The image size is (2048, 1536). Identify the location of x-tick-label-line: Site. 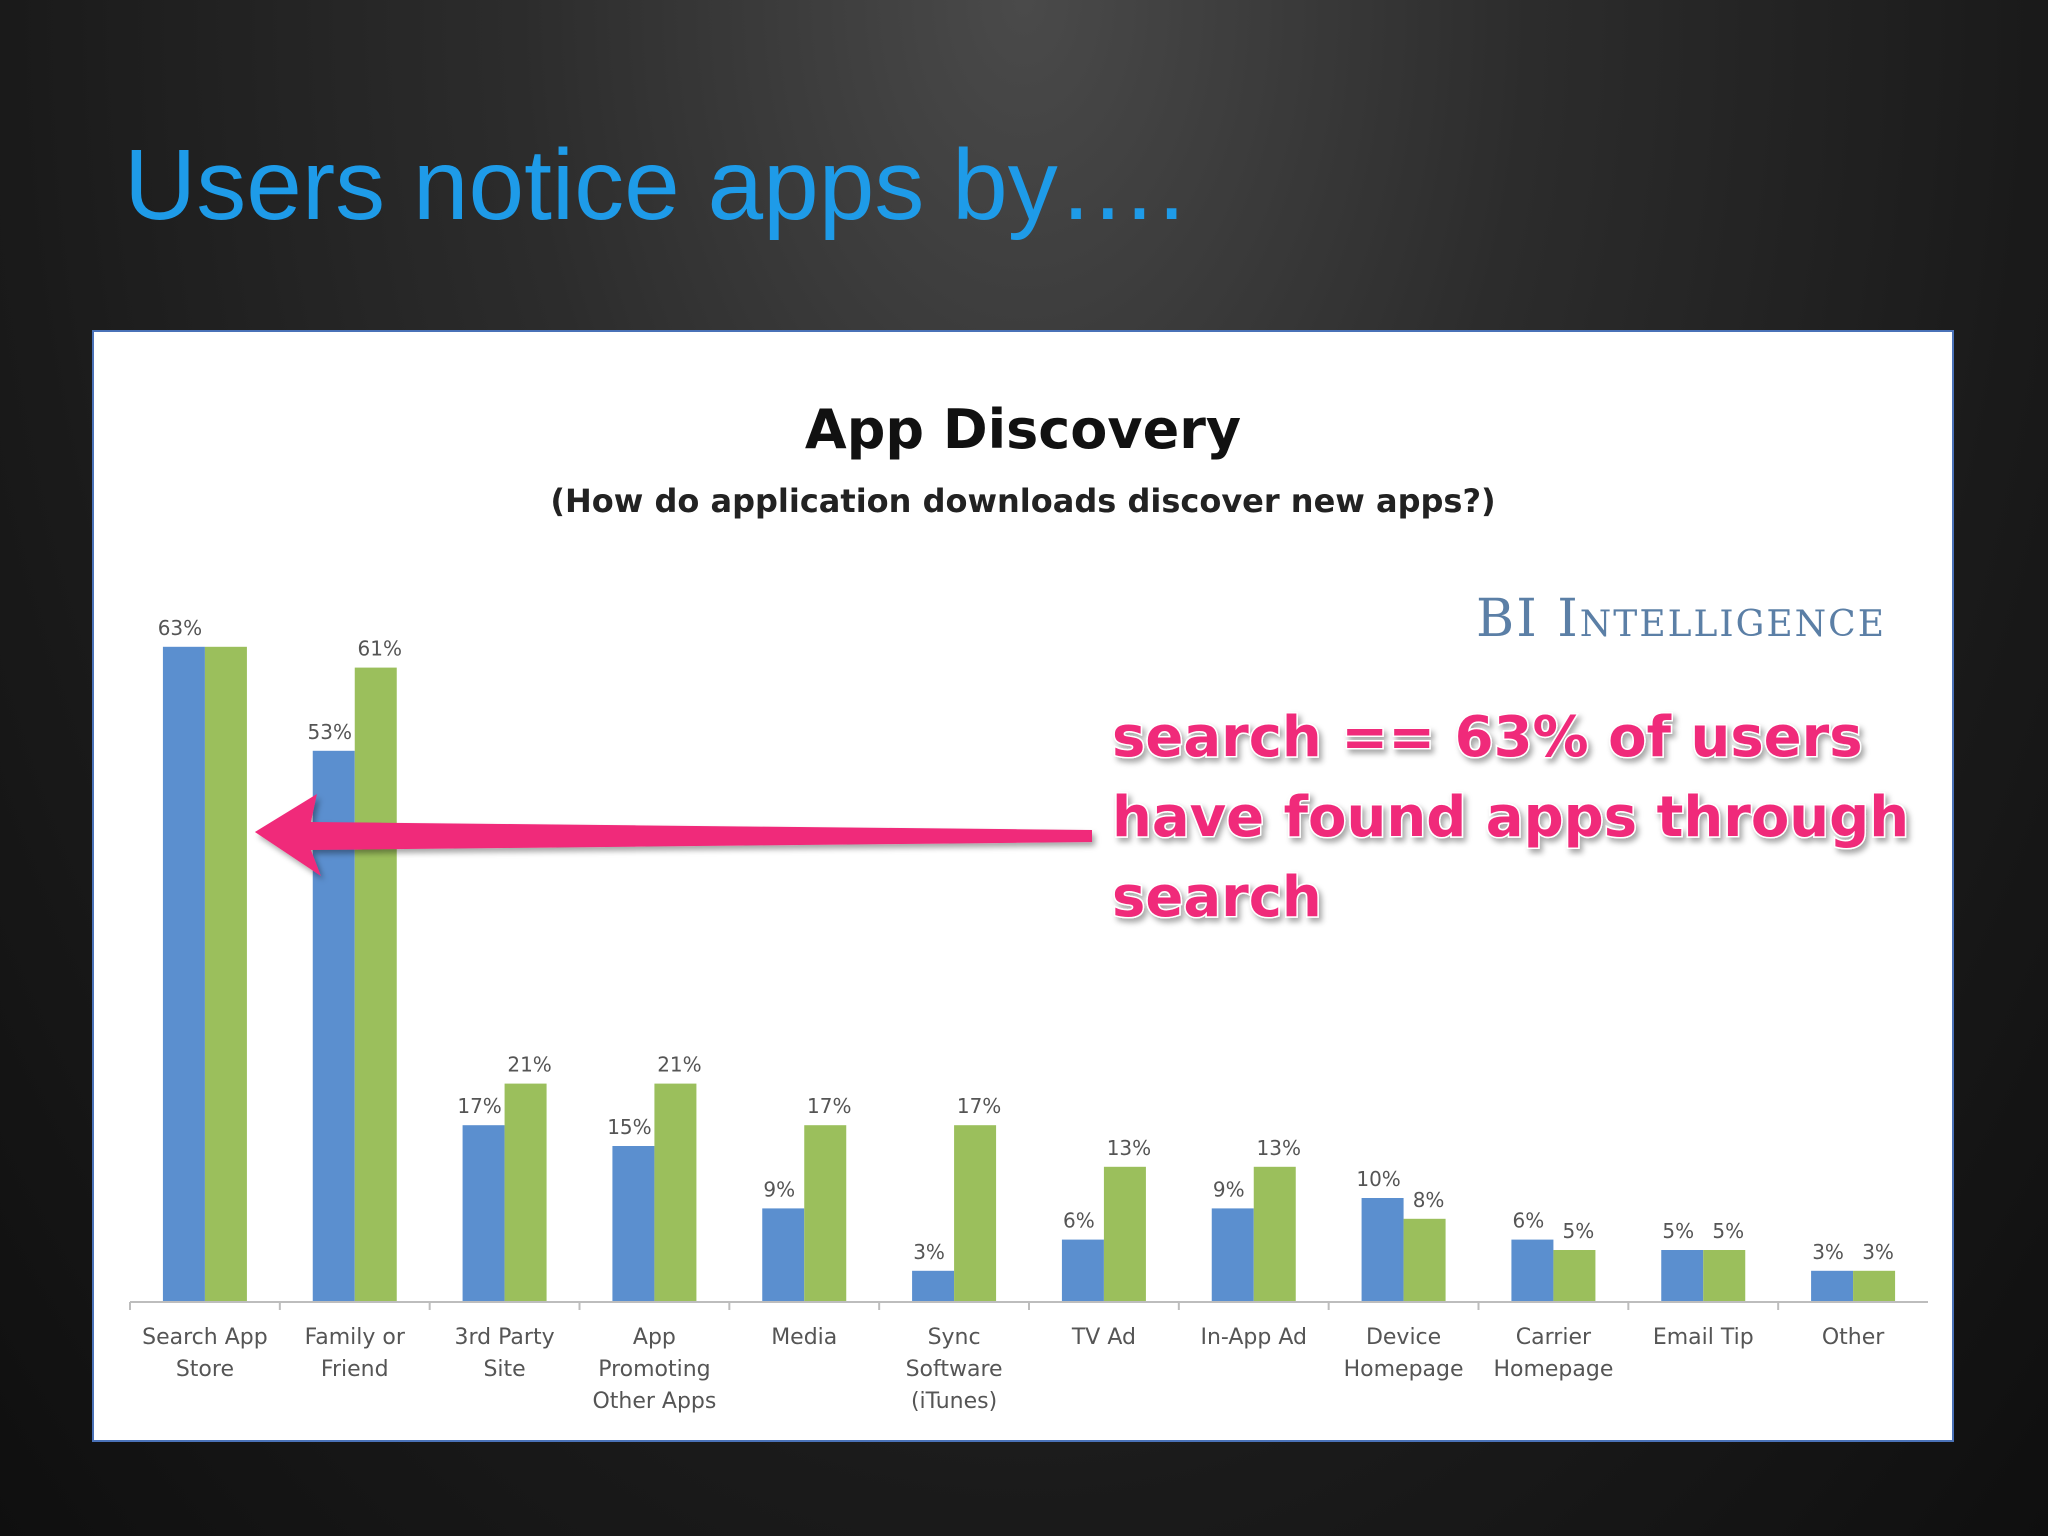
(504, 1369).